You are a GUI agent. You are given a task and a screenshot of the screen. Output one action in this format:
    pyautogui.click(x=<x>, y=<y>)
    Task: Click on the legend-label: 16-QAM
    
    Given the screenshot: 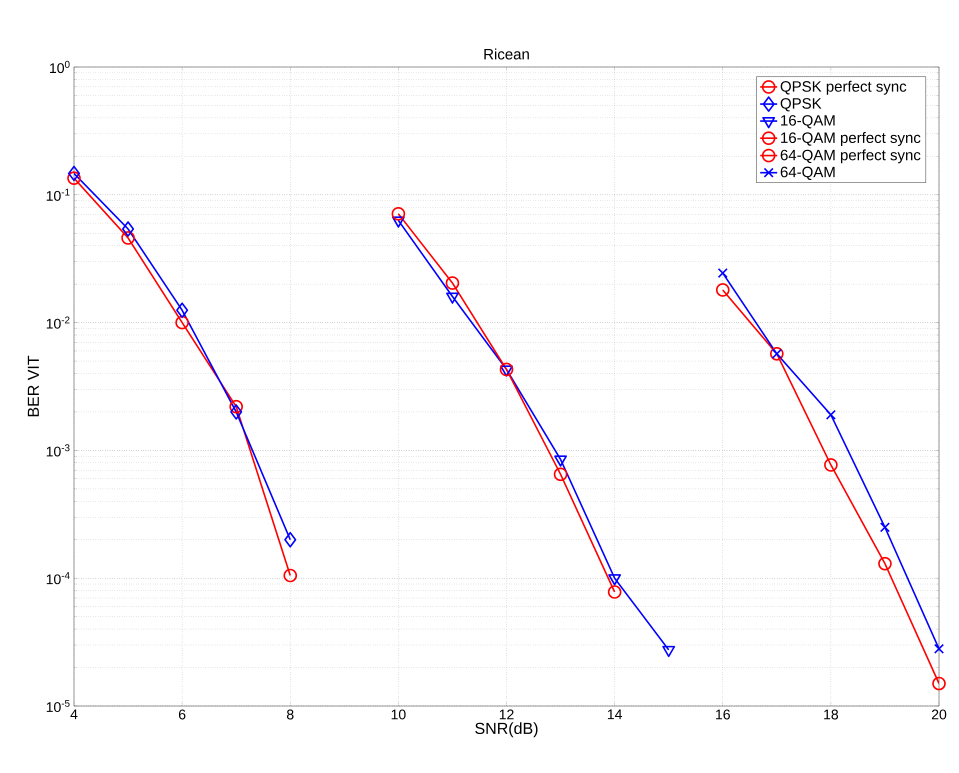 What is the action you would take?
    pyautogui.click(x=808, y=121)
    